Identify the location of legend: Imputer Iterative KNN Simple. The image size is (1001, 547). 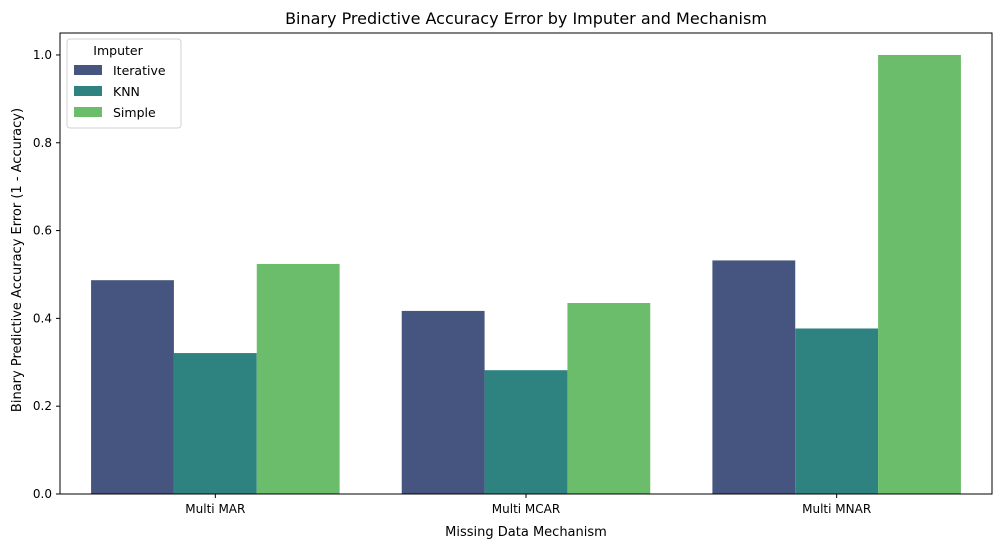
(124, 83).